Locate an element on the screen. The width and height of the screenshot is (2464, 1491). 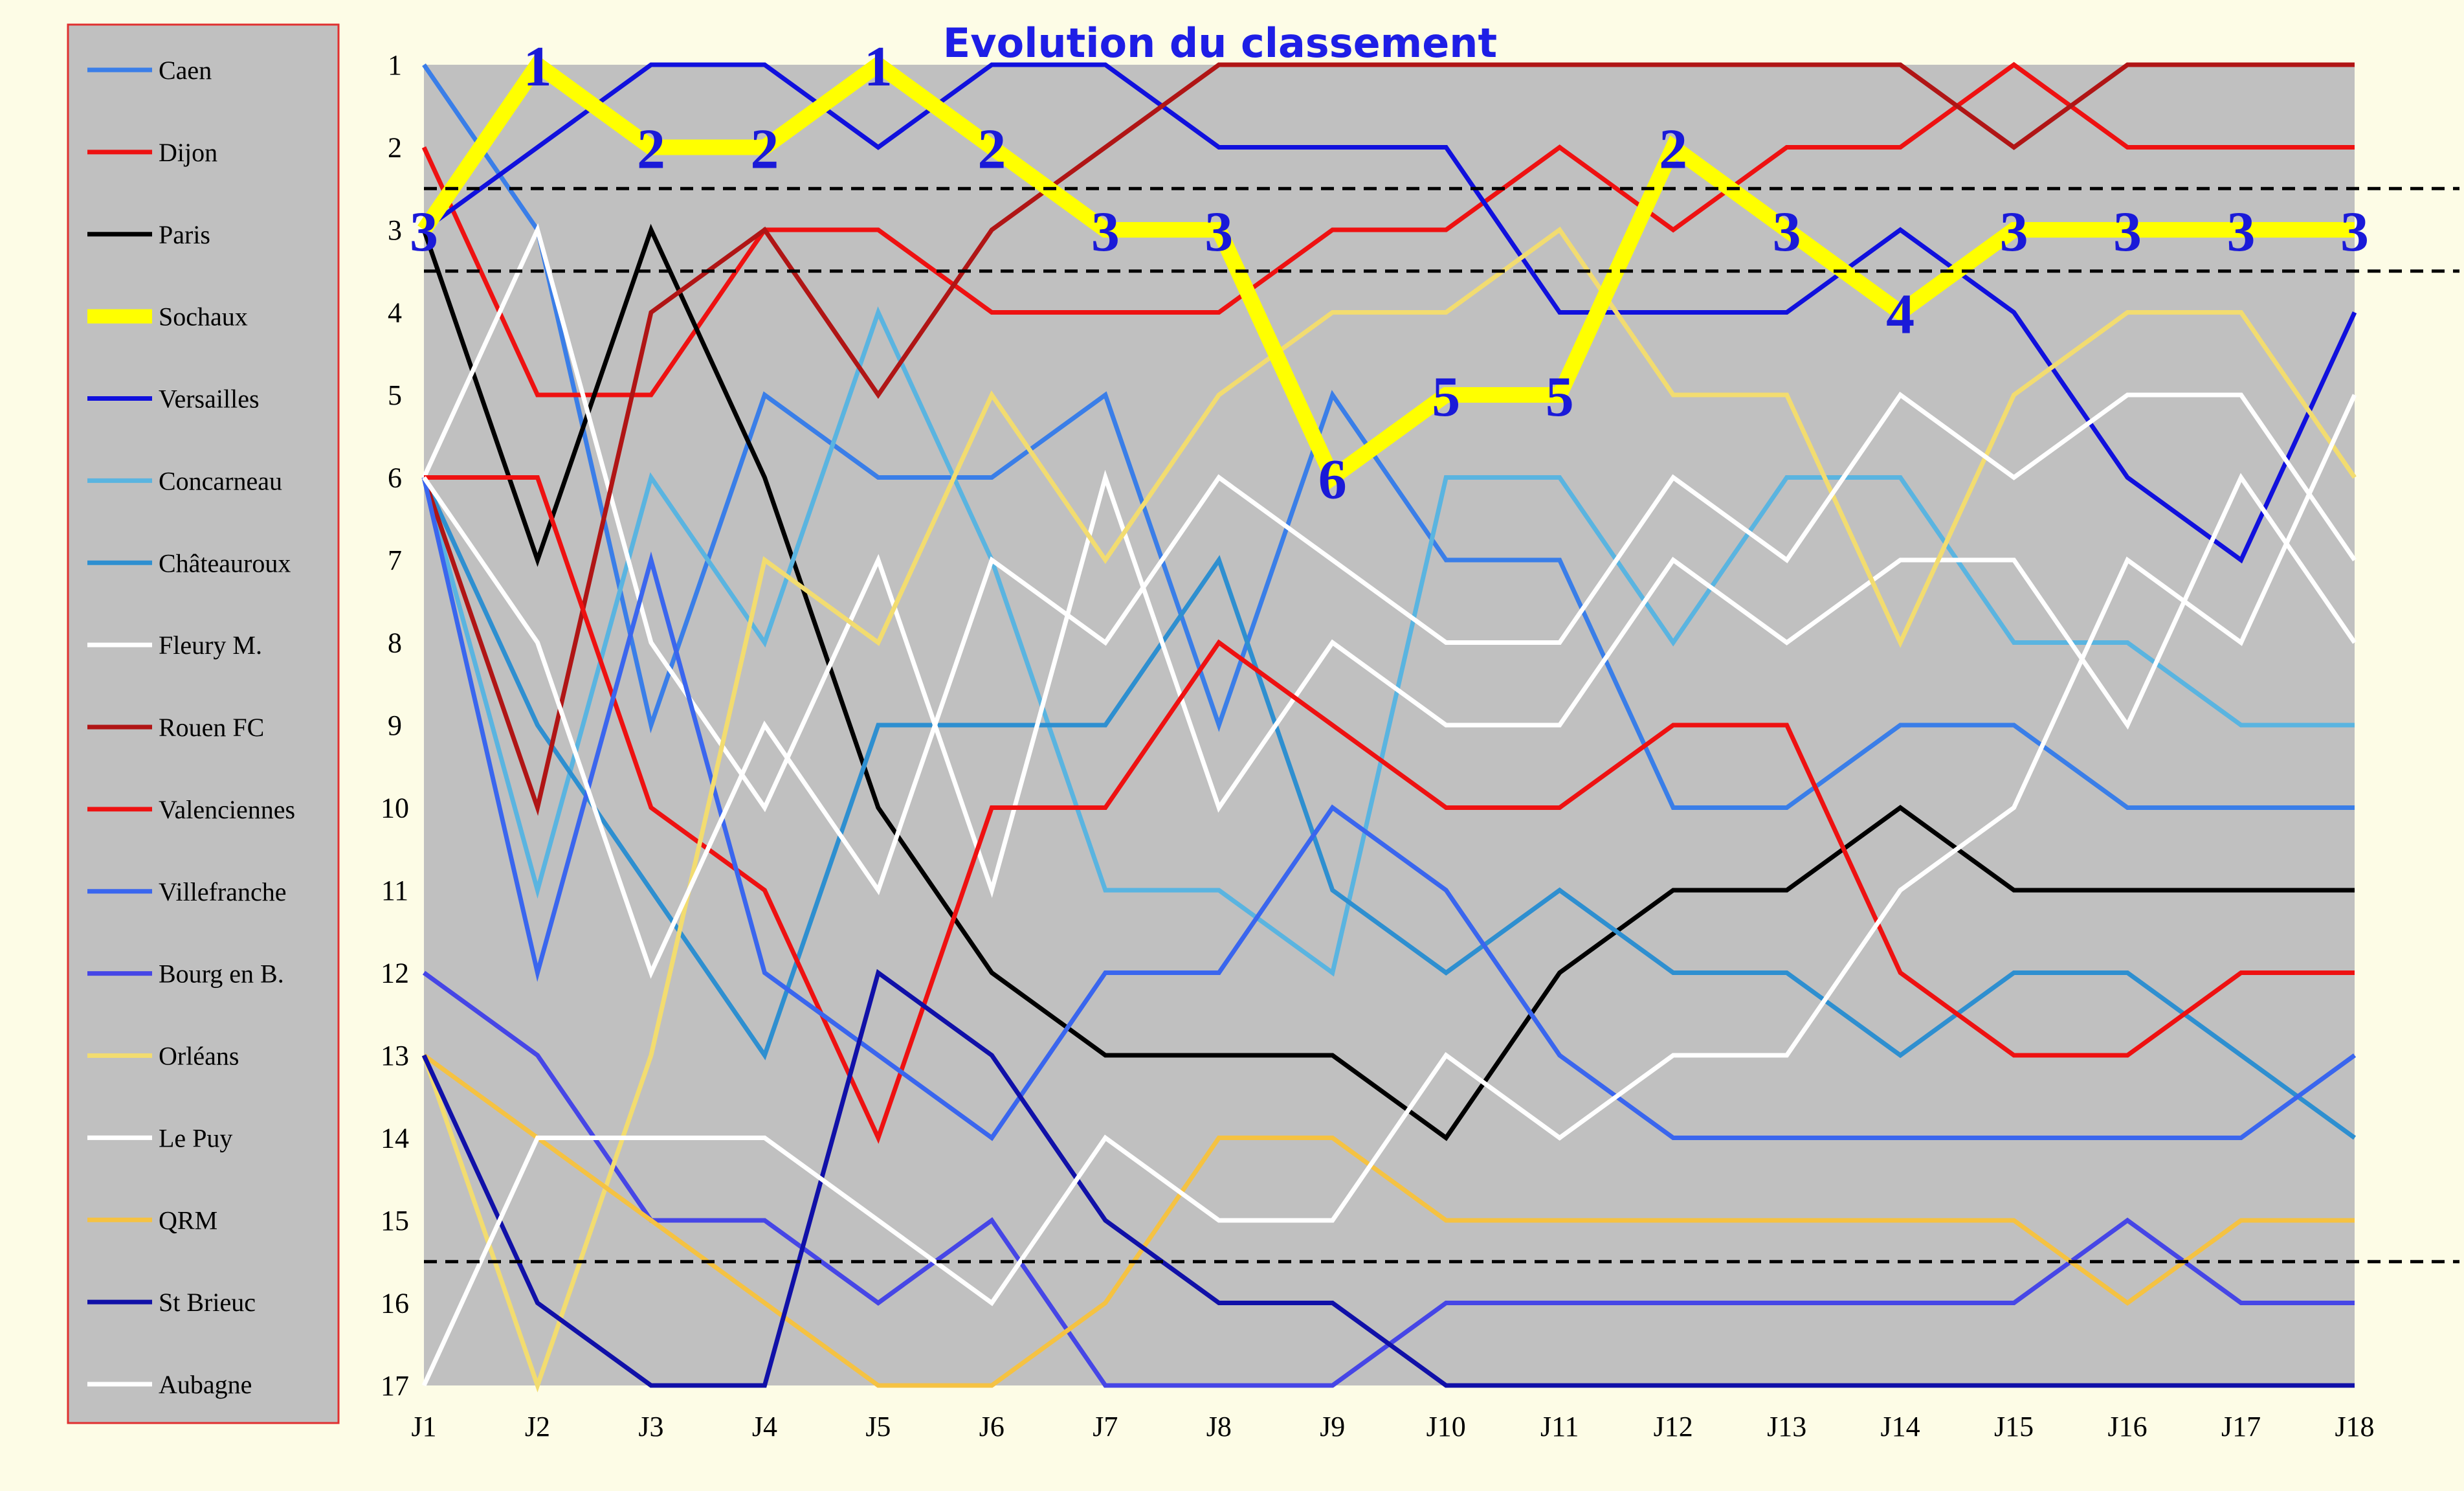
y-tick-label: 10 is located at coordinates (395, 808).